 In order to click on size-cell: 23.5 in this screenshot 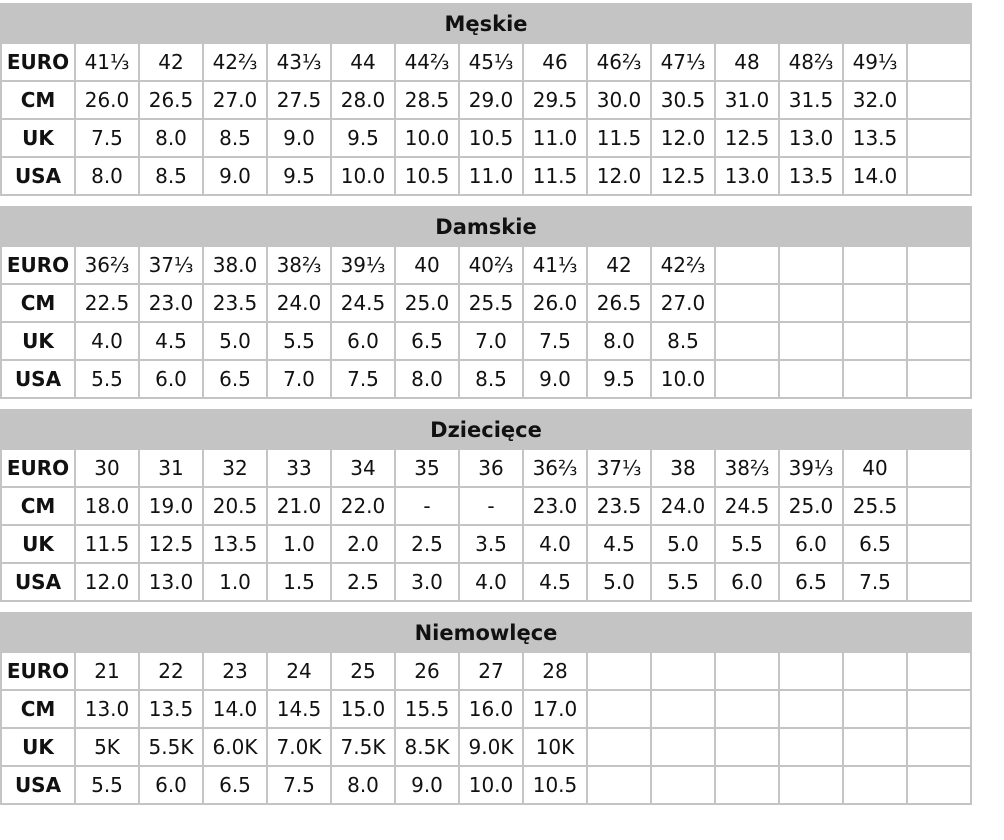, I will do `click(619, 506)`.